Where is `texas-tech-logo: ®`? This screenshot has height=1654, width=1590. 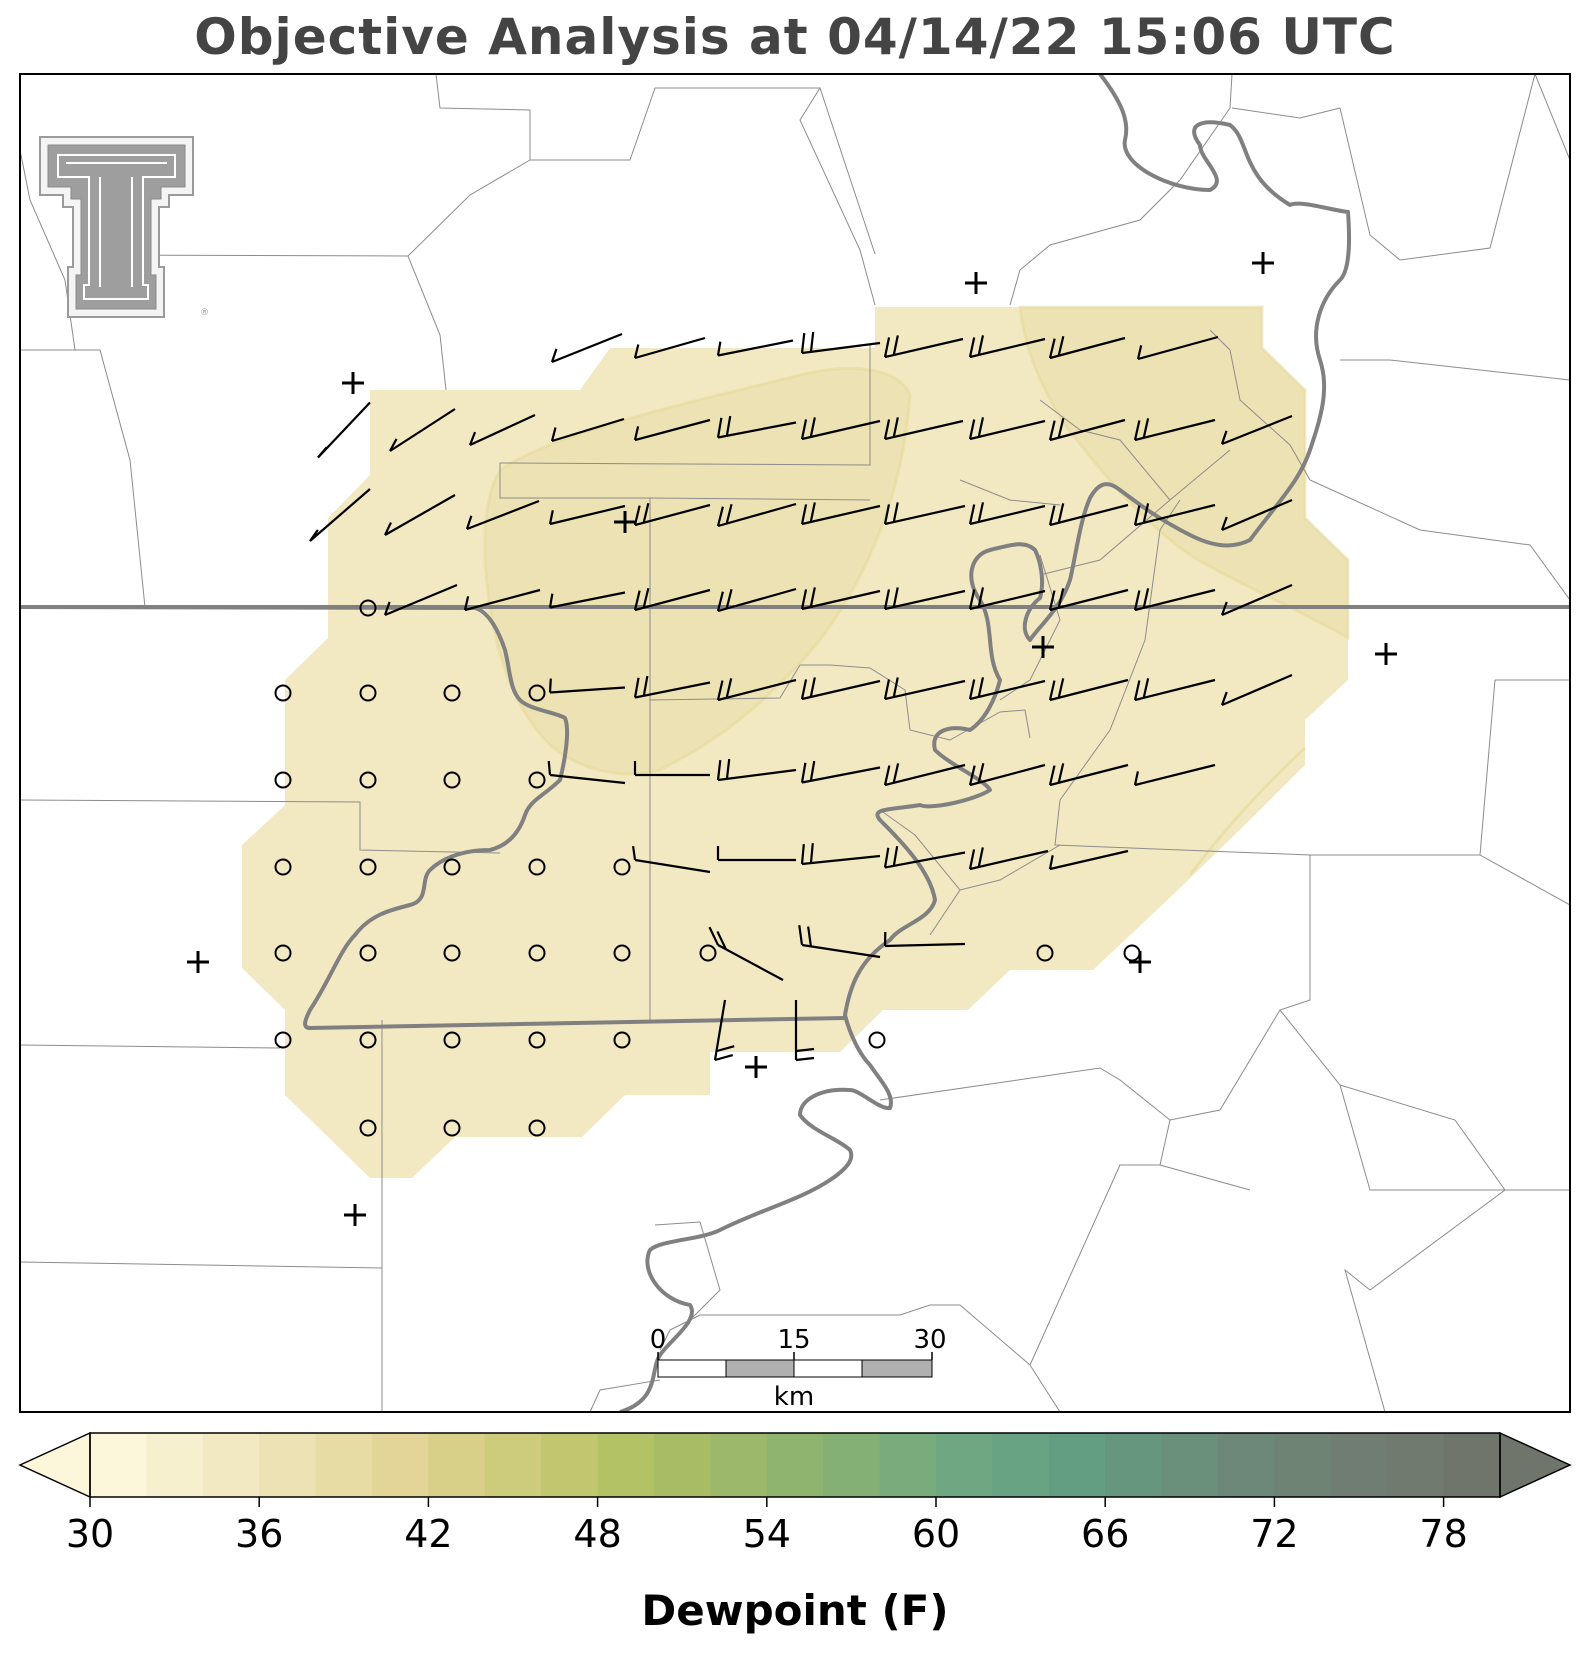
texas-tech-logo: ® is located at coordinates (124, 227).